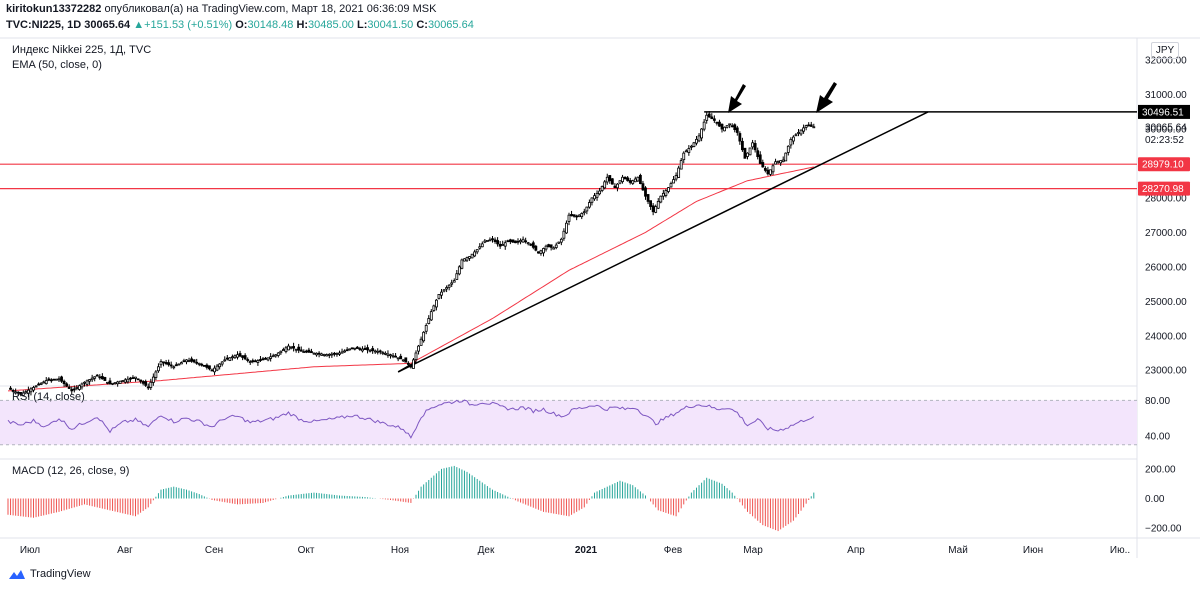  I want to click on close-label: C:, so click(422, 25).